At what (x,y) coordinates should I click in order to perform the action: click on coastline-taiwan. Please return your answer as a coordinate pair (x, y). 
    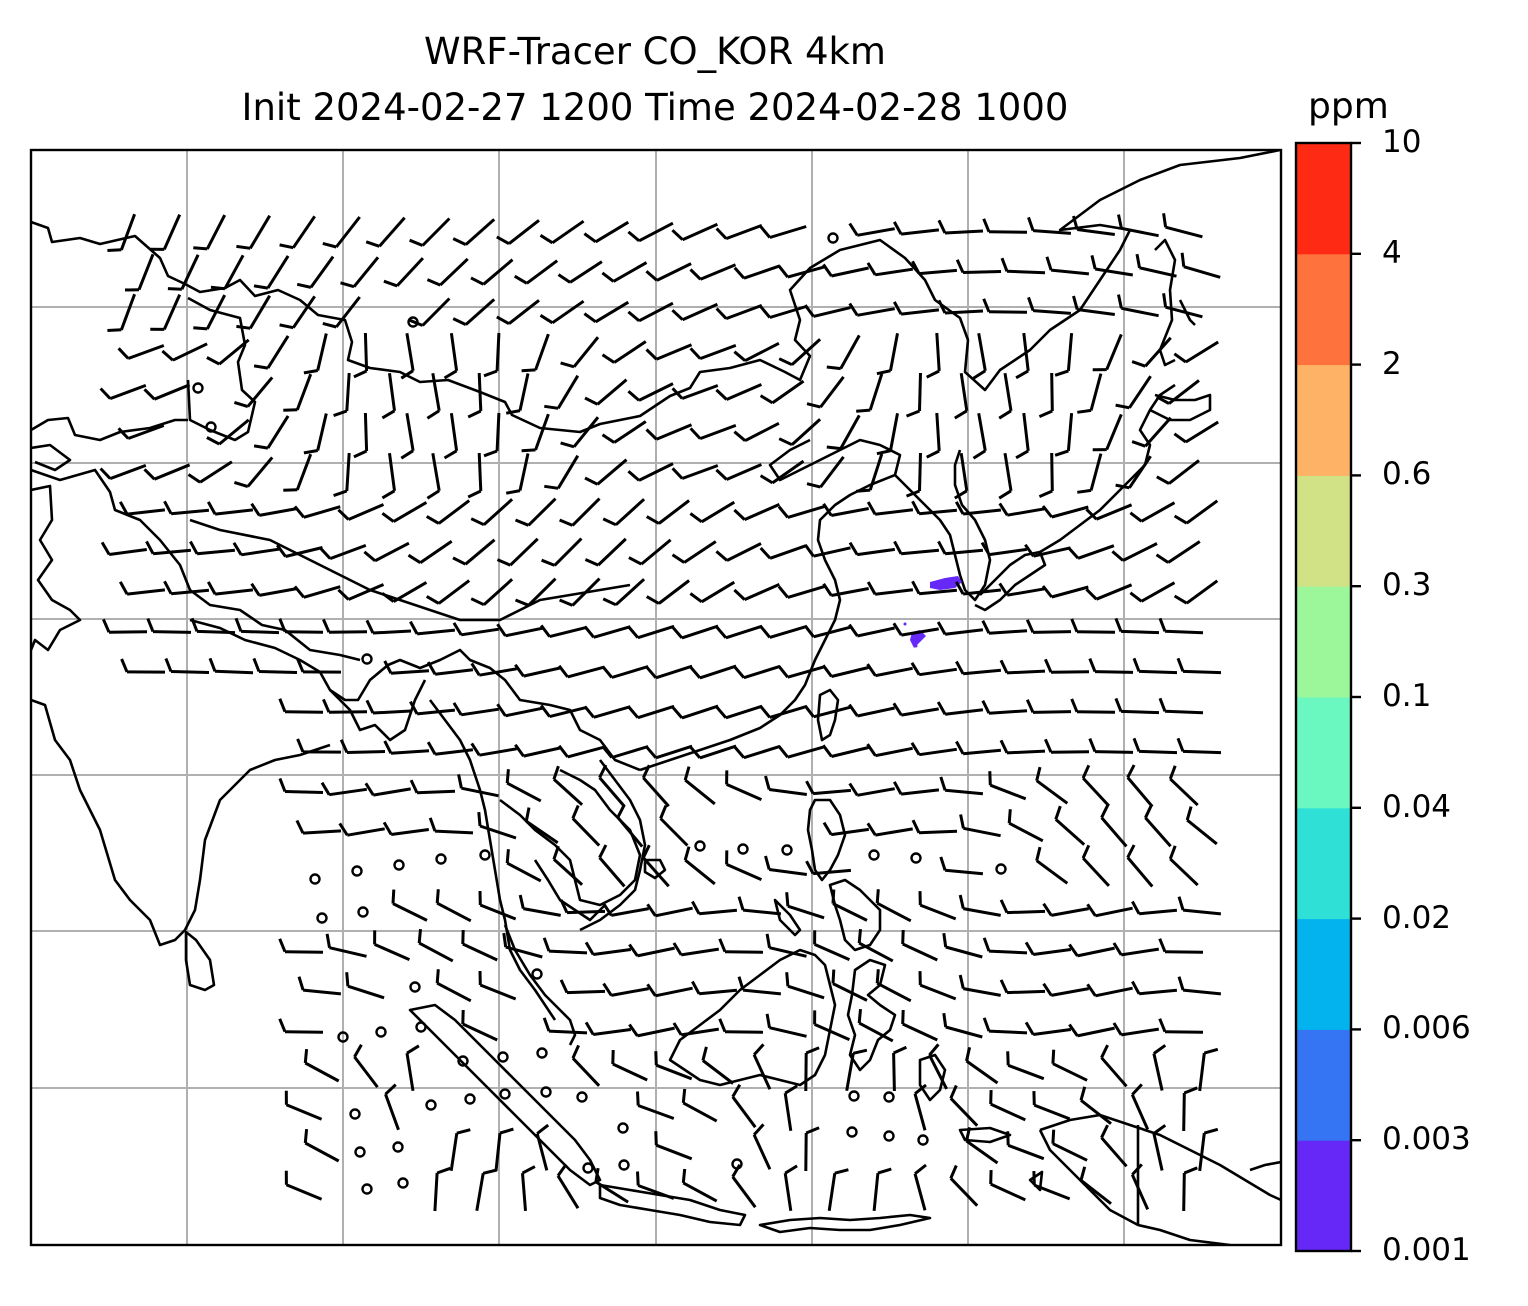
    Looking at the image, I should click on (828, 715).